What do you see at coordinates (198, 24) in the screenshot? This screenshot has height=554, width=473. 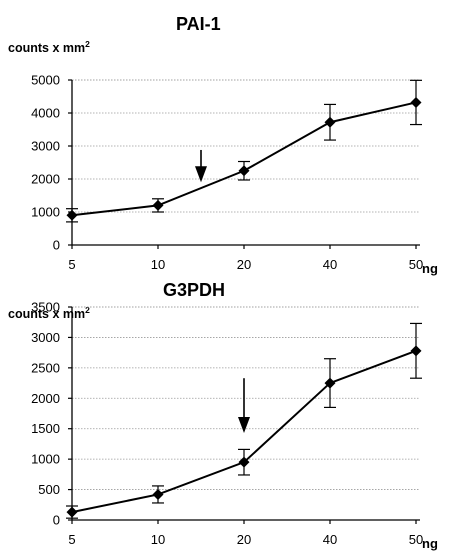 I see `chart-title: PAI-1` at bounding box center [198, 24].